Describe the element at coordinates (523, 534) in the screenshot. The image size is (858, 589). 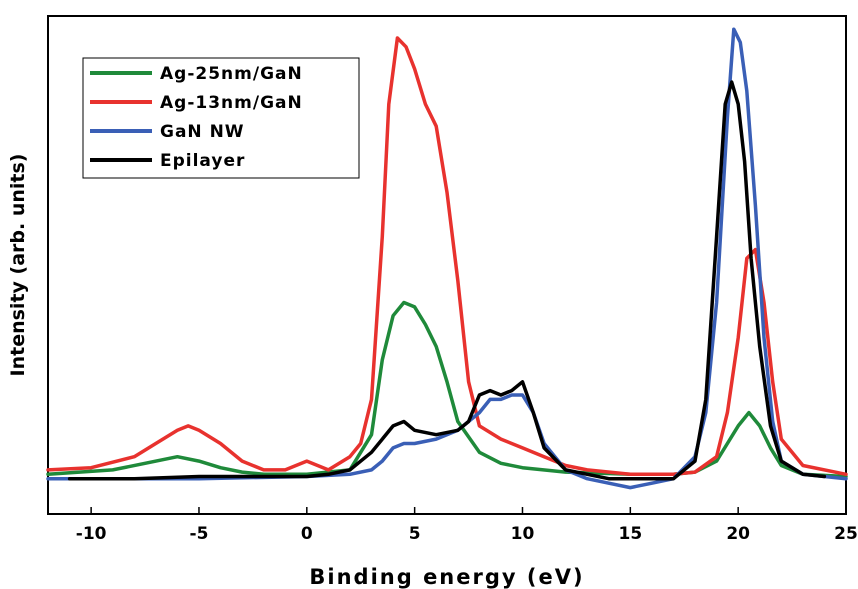
I see `x-tick-label: 10` at that location.